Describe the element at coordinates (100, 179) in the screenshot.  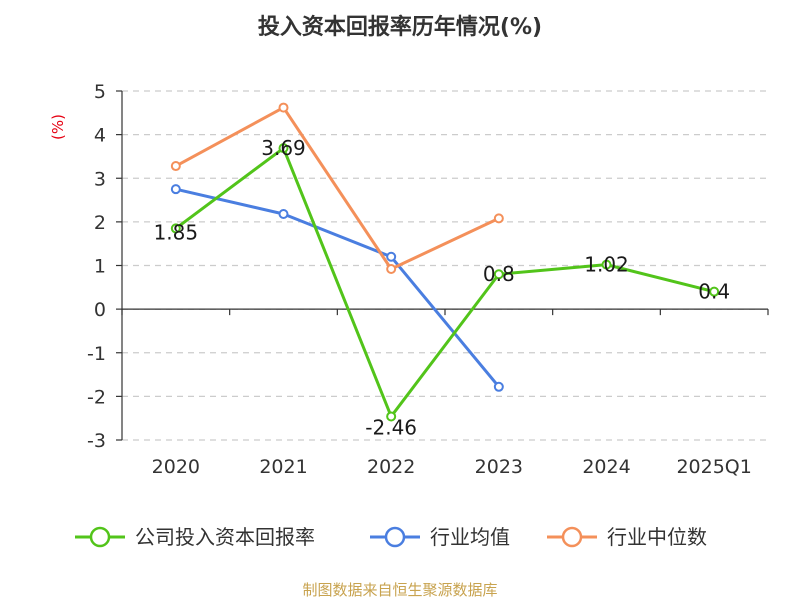
I see `y-tick-label: 3` at that location.